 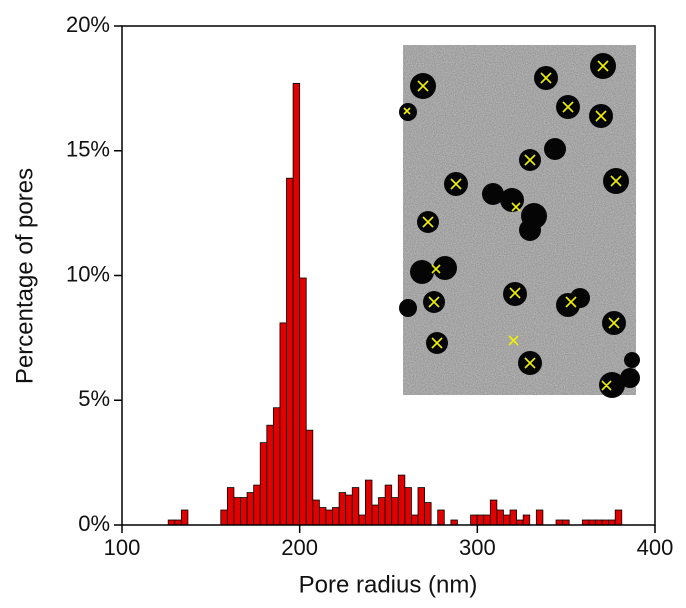 What do you see at coordinates (88, 149) in the screenshot?
I see `y-tick-label: 15%` at bounding box center [88, 149].